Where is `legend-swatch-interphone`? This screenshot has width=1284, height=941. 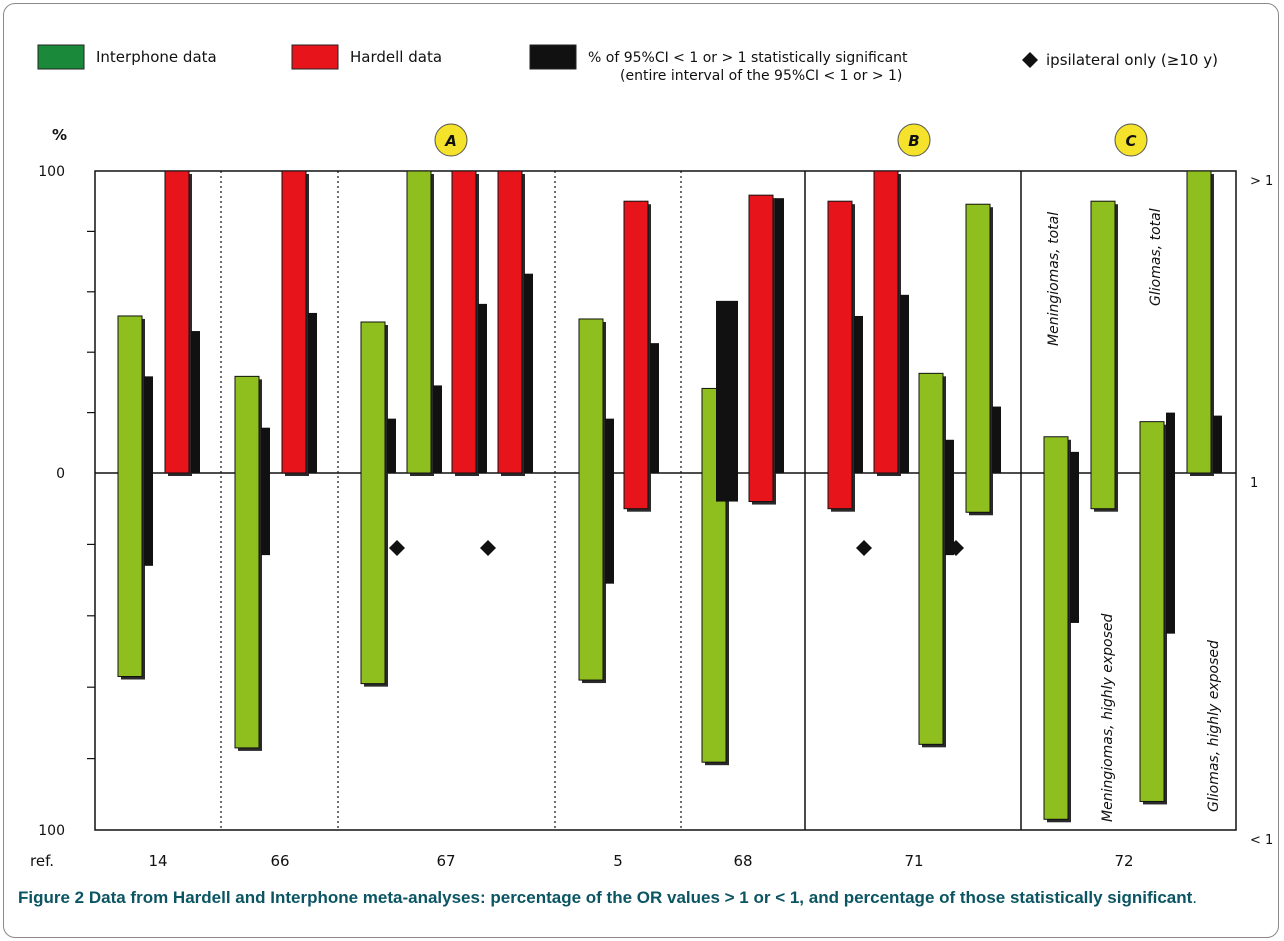
legend-swatch-interphone is located at coordinates (61, 57).